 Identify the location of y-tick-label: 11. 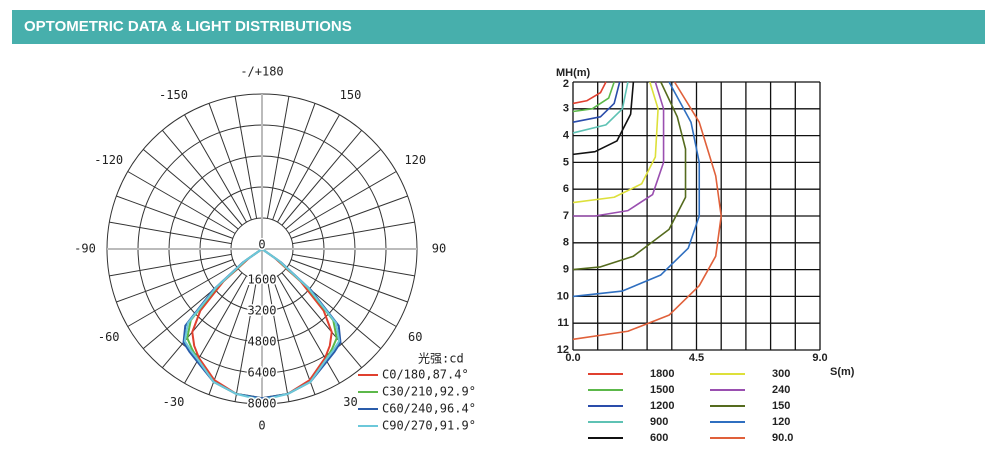
(563, 323).